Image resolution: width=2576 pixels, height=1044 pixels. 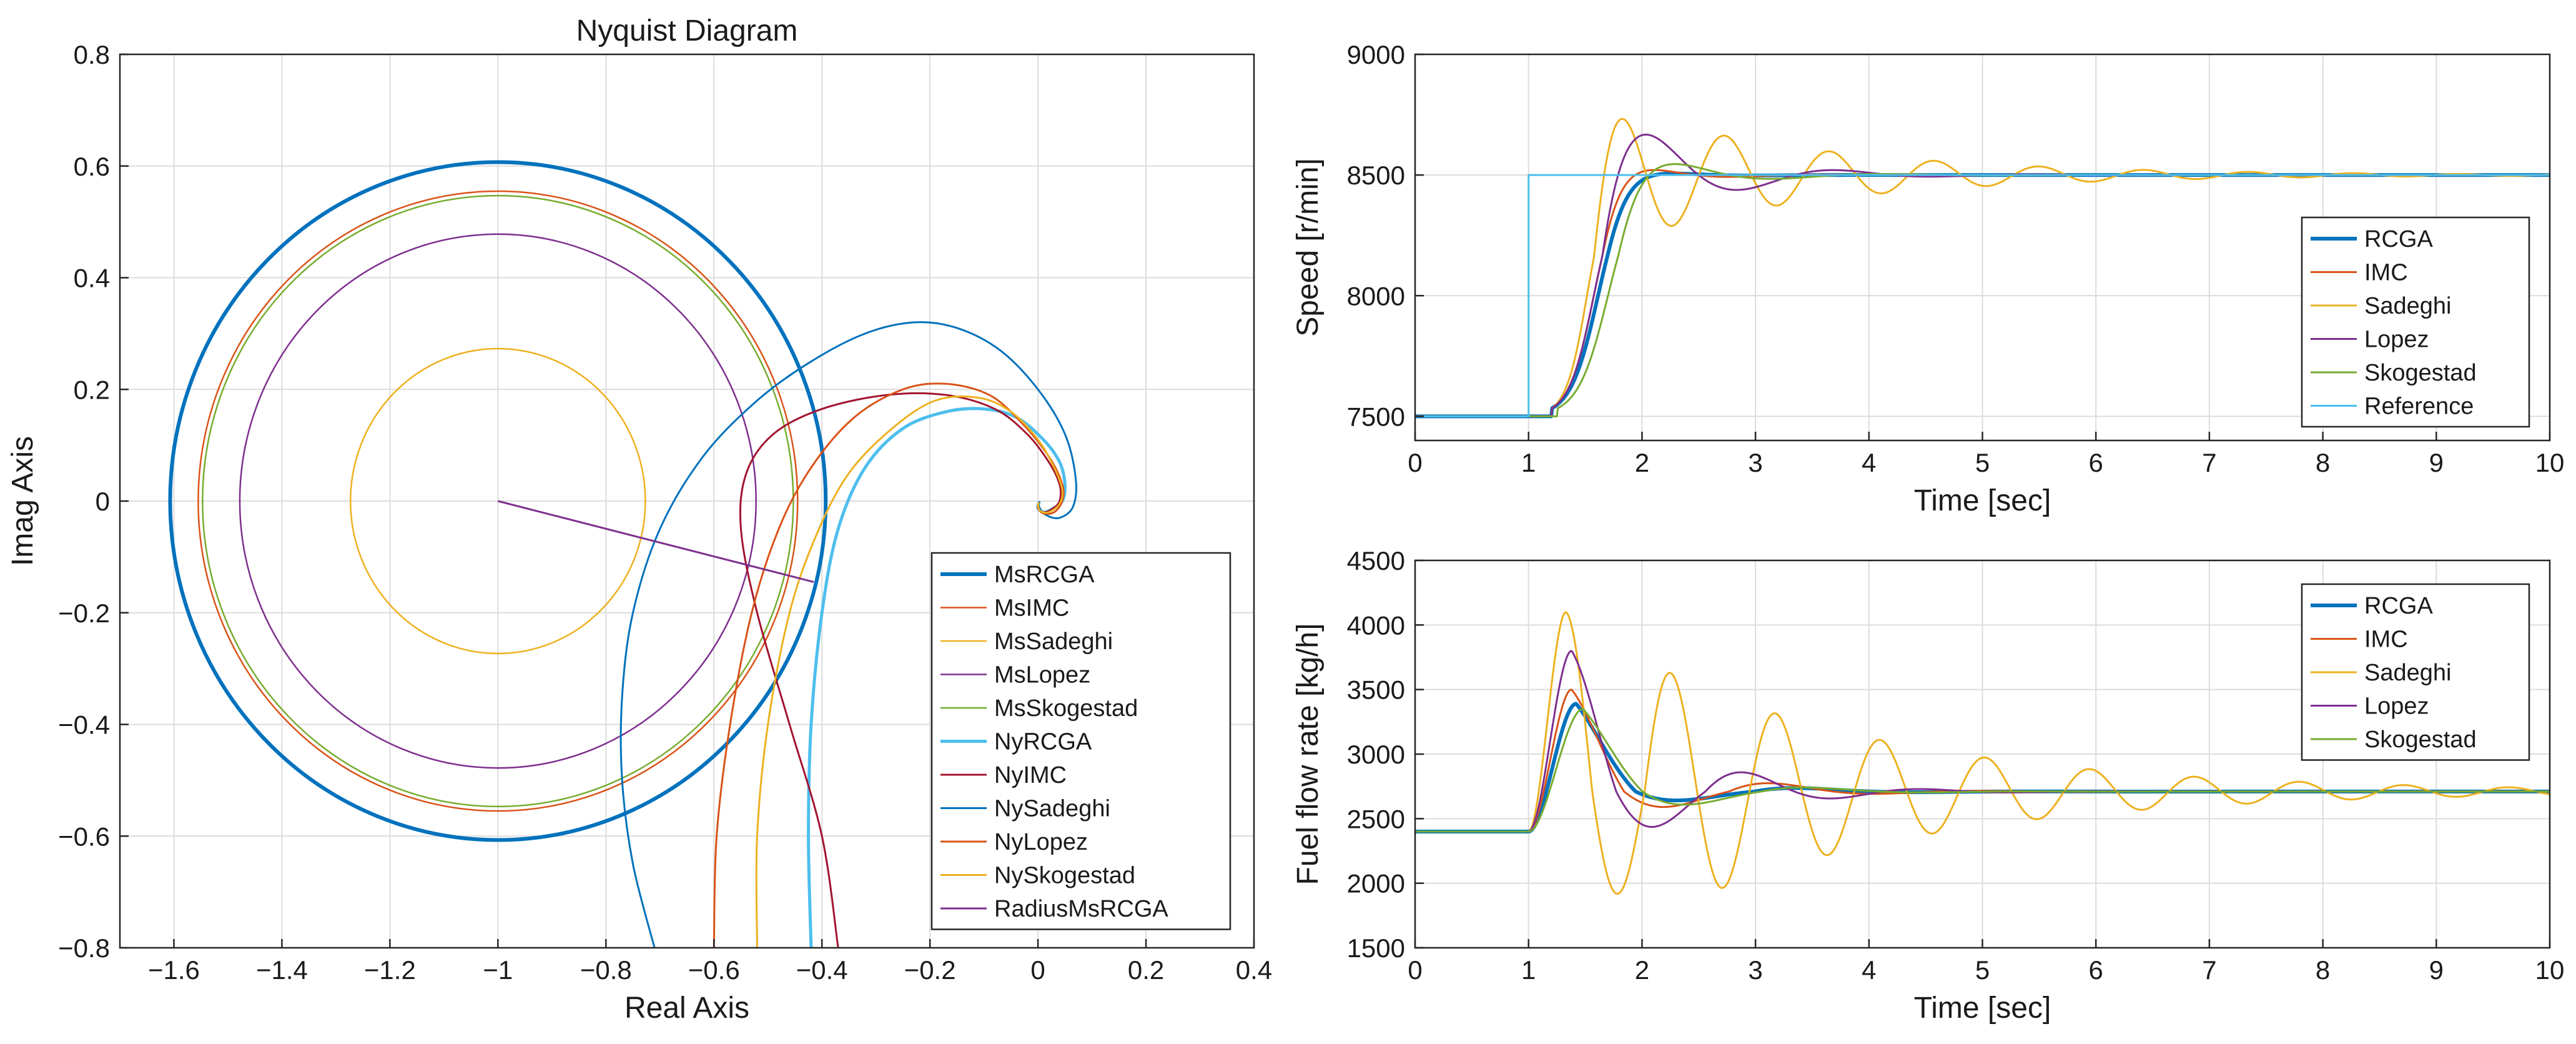 What do you see at coordinates (92, 390) in the screenshot?
I see `nyquist-y-tick-label: 0.2` at bounding box center [92, 390].